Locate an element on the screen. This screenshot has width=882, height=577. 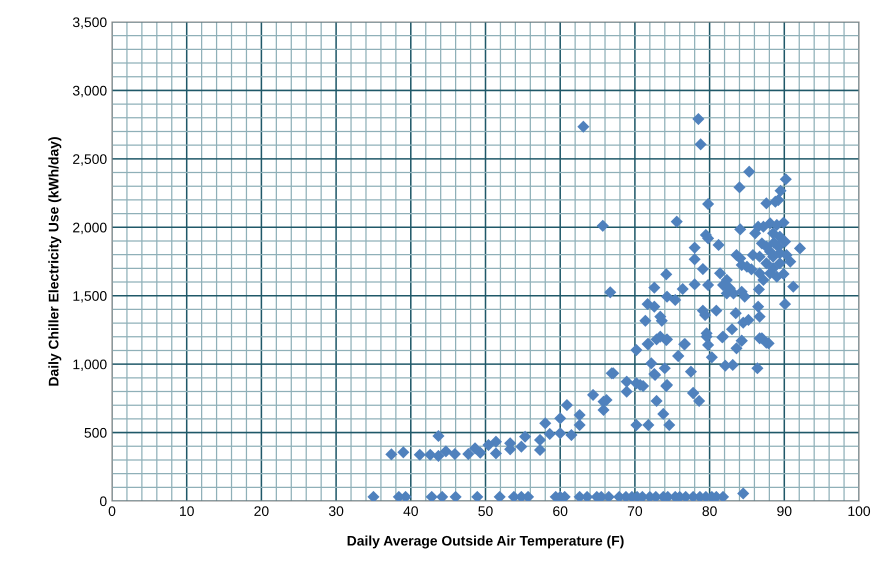
x-tick-label: 50 is located at coordinates (485, 511).